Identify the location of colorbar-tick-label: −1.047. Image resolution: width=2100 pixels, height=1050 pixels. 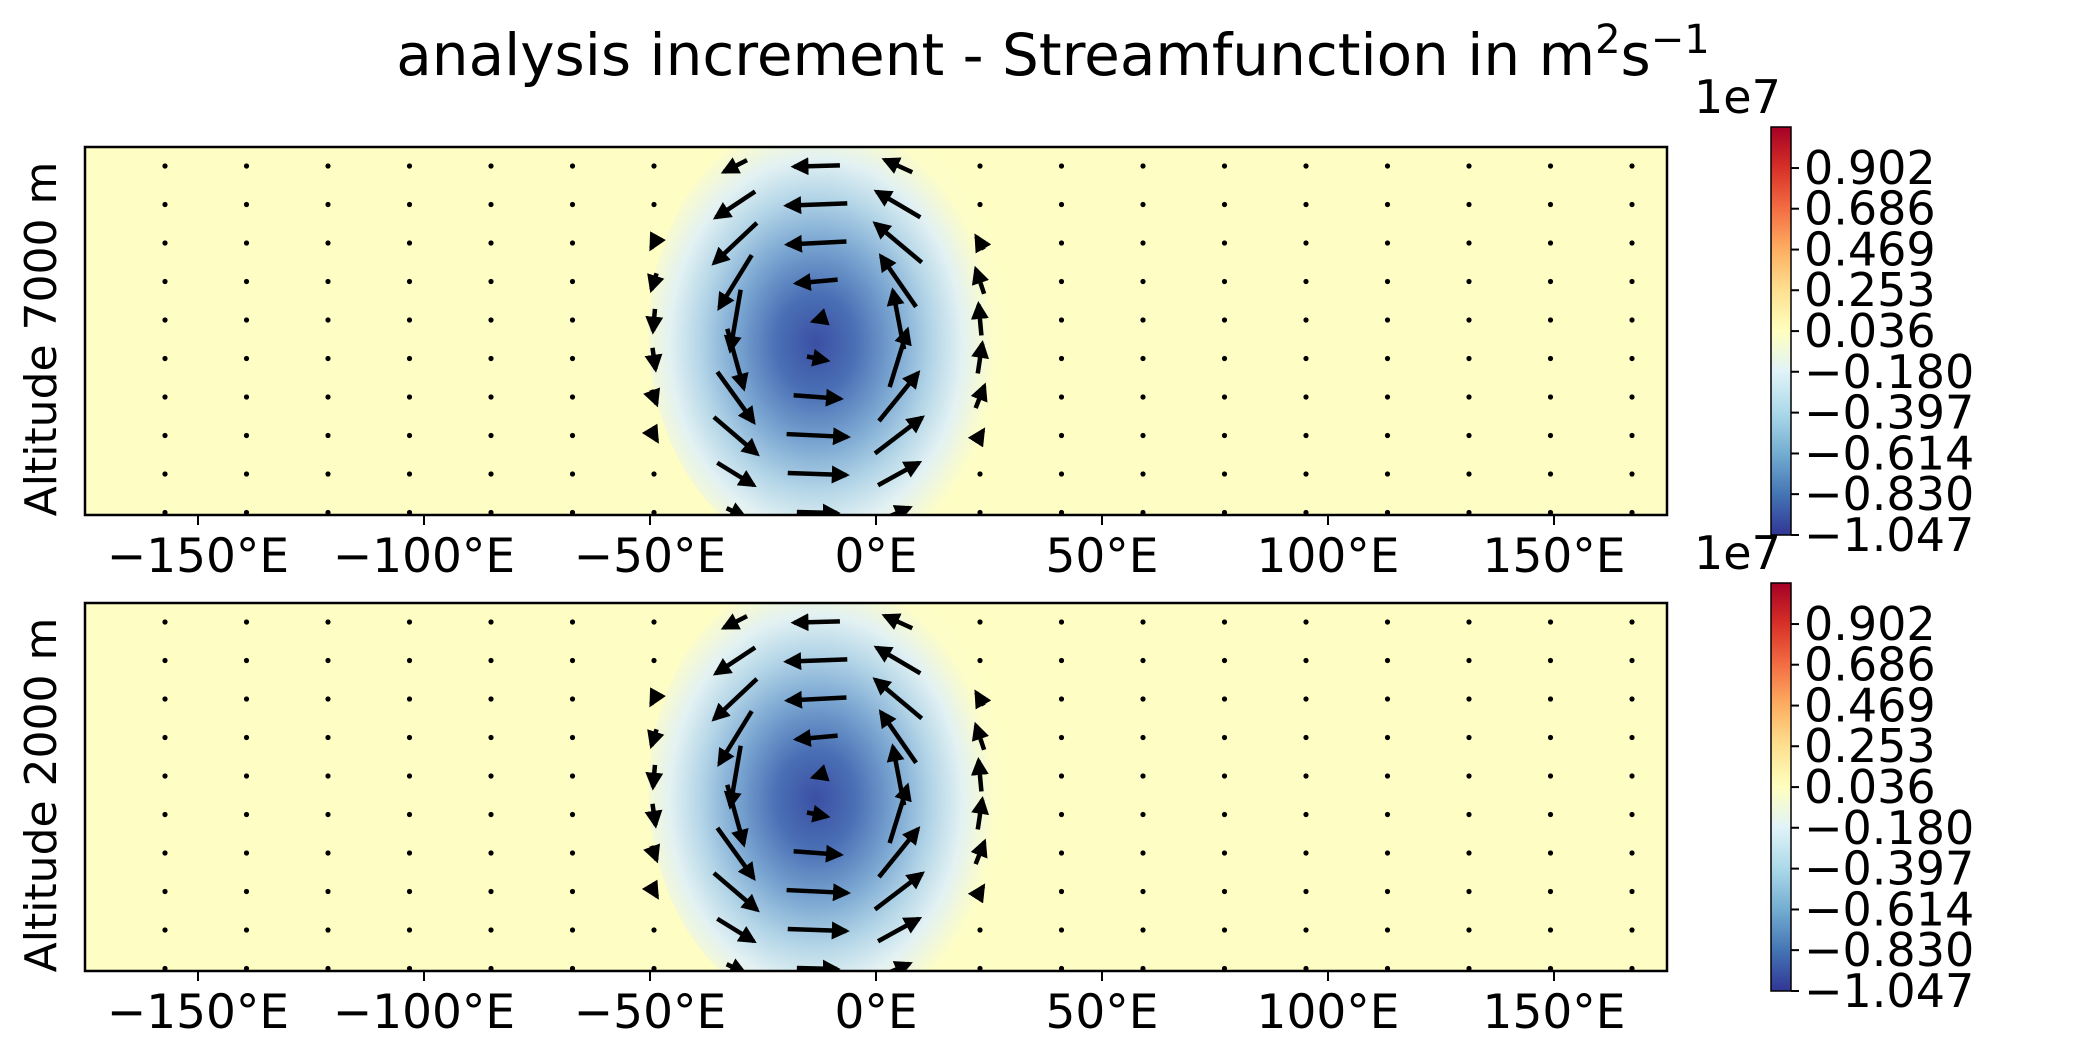
(1889, 535).